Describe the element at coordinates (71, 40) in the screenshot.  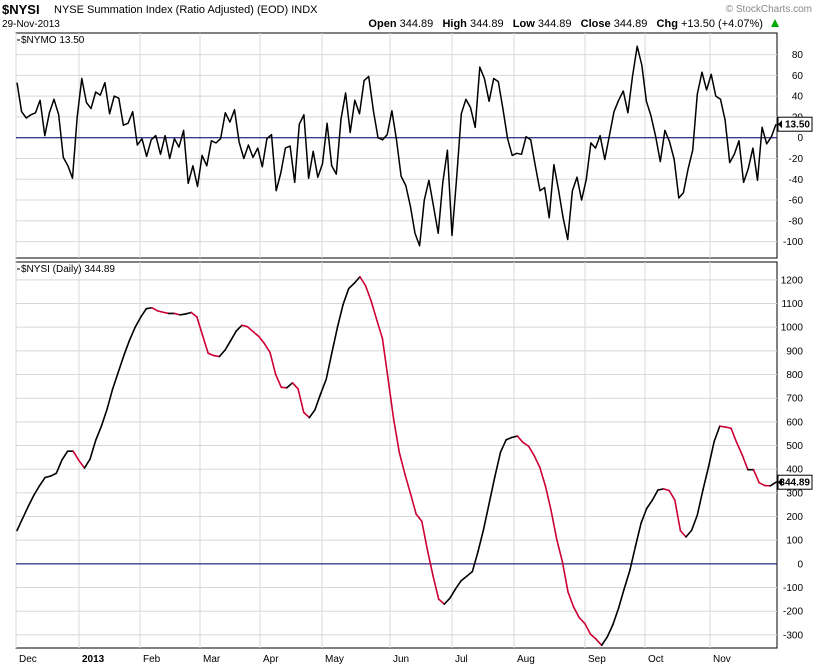
I see `nymo-title-value: 13.50` at that location.